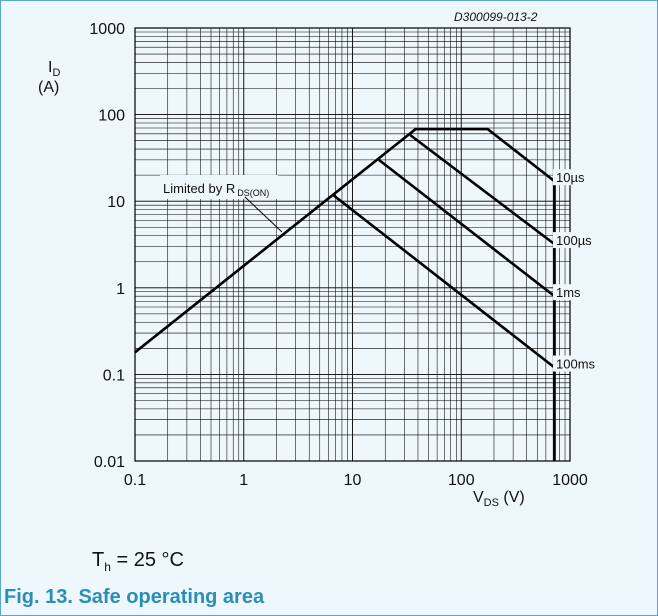 Image resolution: width=658 pixels, height=616 pixels. What do you see at coordinates (568, 292) in the screenshot?
I see `series-label: 1ms` at bounding box center [568, 292].